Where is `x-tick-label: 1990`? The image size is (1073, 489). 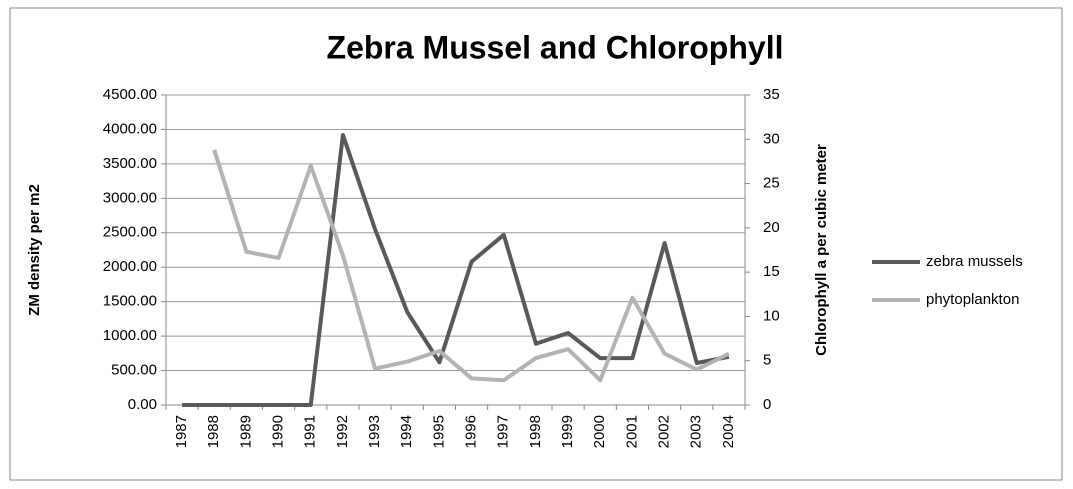 x-tick-label: 1990 is located at coordinates (278, 431).